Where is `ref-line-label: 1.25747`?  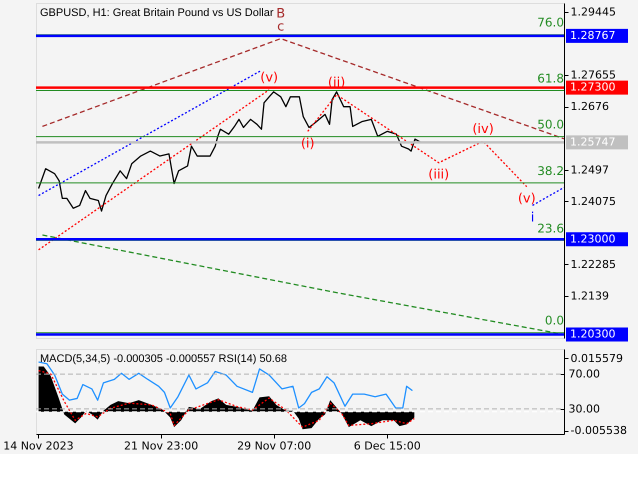 ref-line-label: 1.25747 is located at coordinates (593, 141).